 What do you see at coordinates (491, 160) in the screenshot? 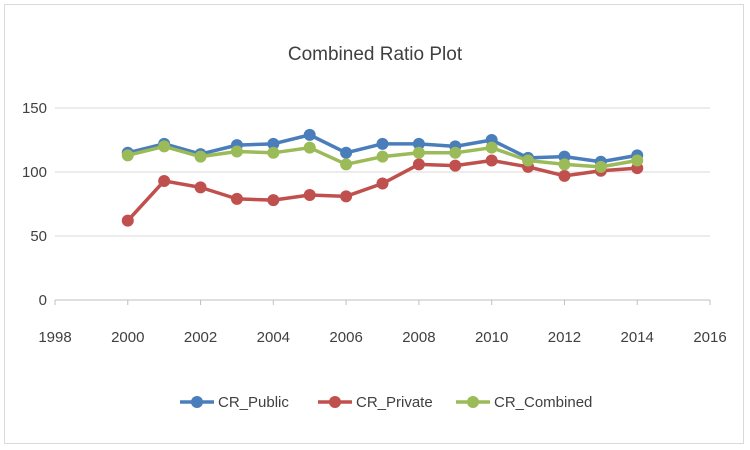
I see `data-point-cr-private-2010` at bounding box center [491, 160].